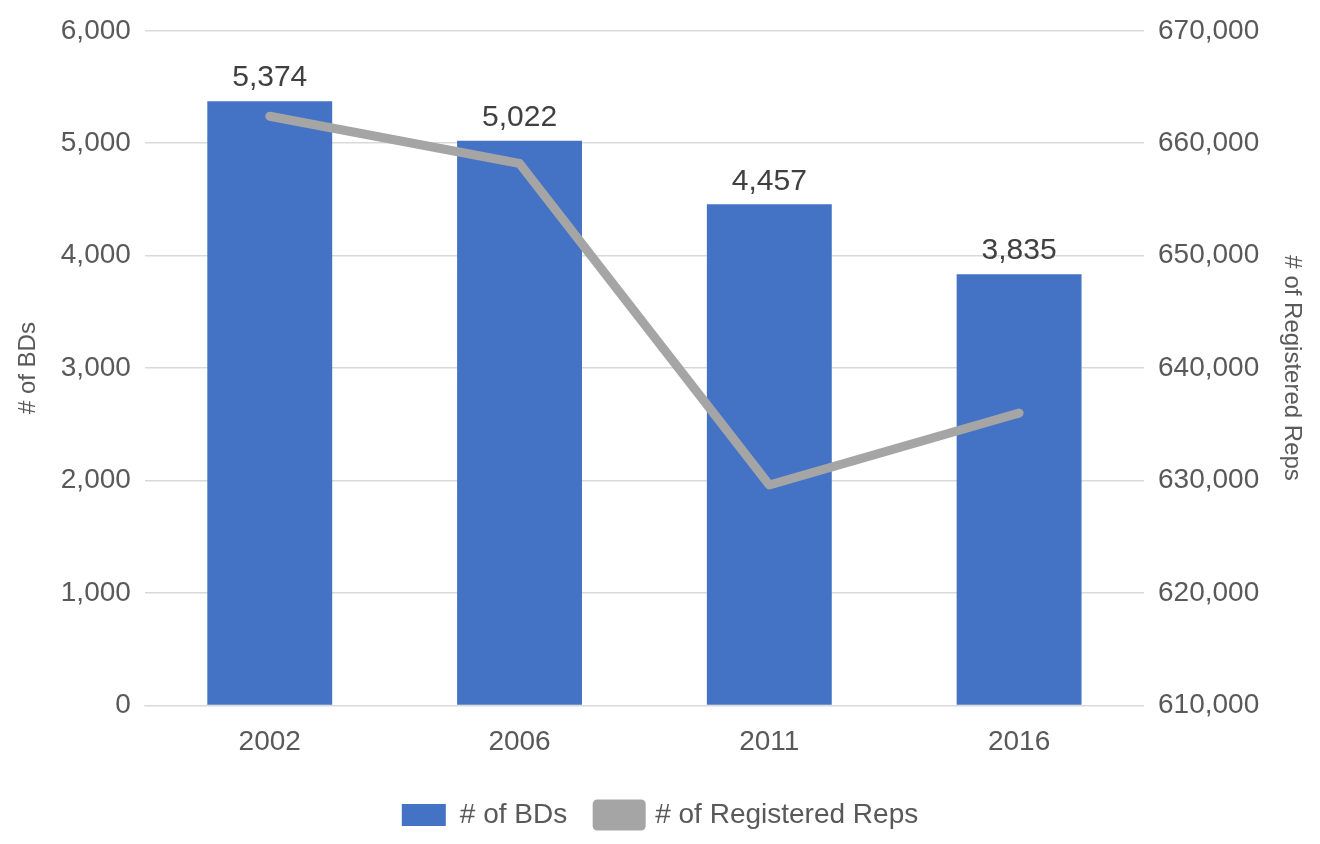 The height and width of the screenshot is (844, 1320). I want to click on y2-tick-label: 620,000, so click(1208, 591).